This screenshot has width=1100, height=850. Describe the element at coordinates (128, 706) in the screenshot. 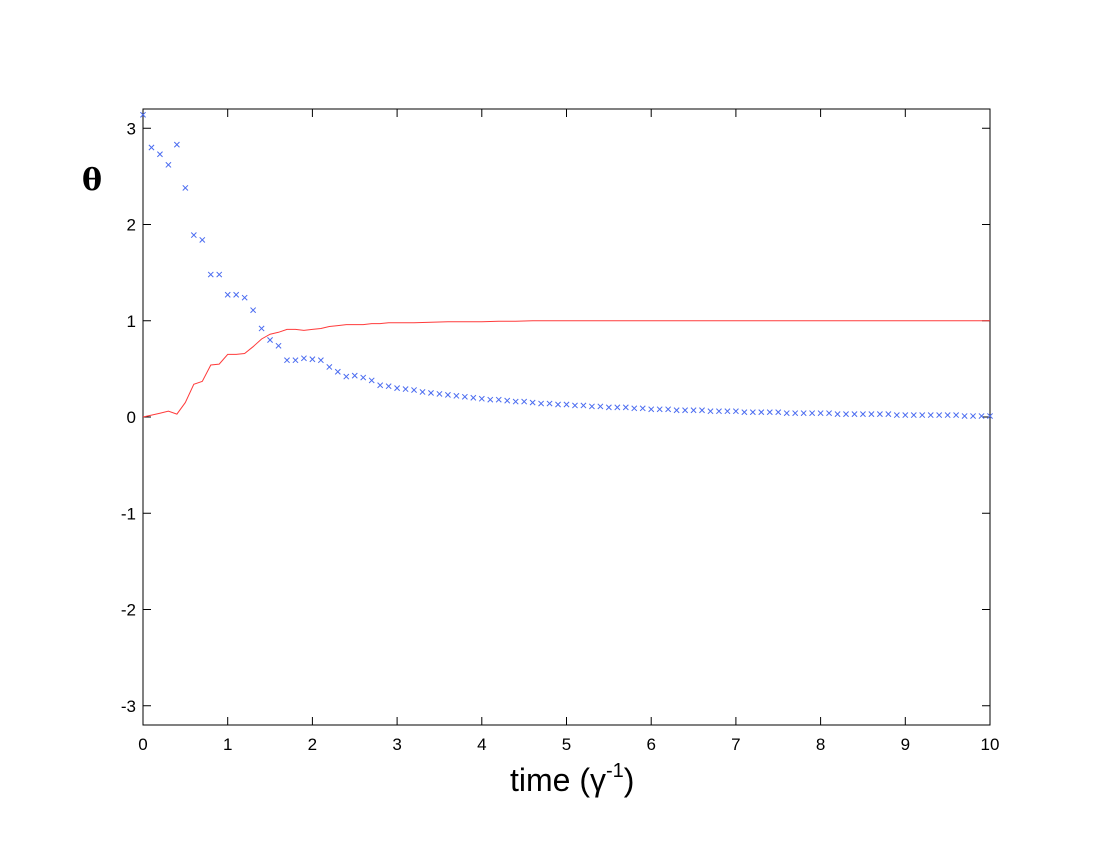

I see `y-tick-label: -3` at that location.